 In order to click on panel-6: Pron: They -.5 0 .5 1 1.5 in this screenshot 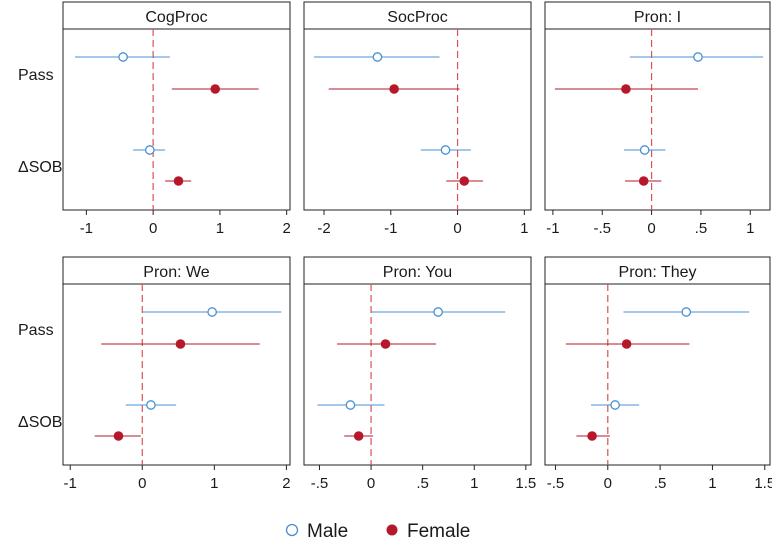, I will do `click(658, 374)`.